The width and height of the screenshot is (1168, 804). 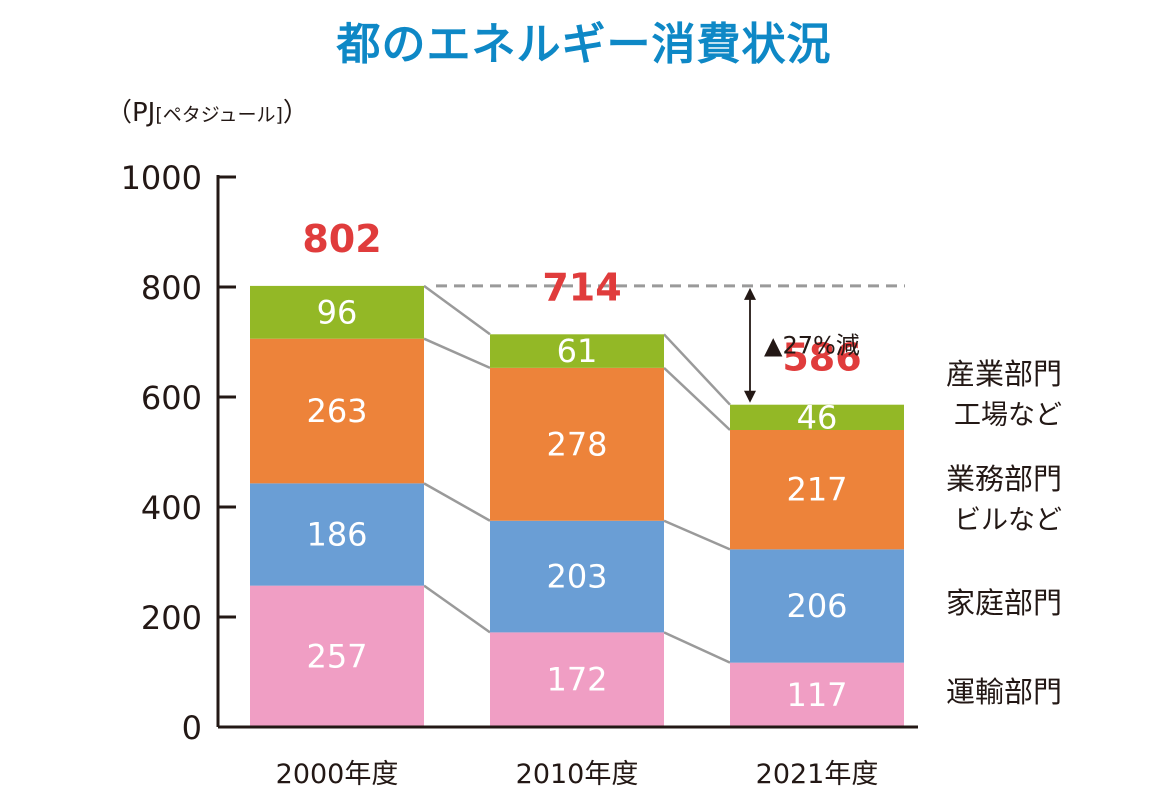 What do you see at coordinates (577, 774) in the screenshot?
I see `category-label: 2010年度` at bounding box center [577, 774].